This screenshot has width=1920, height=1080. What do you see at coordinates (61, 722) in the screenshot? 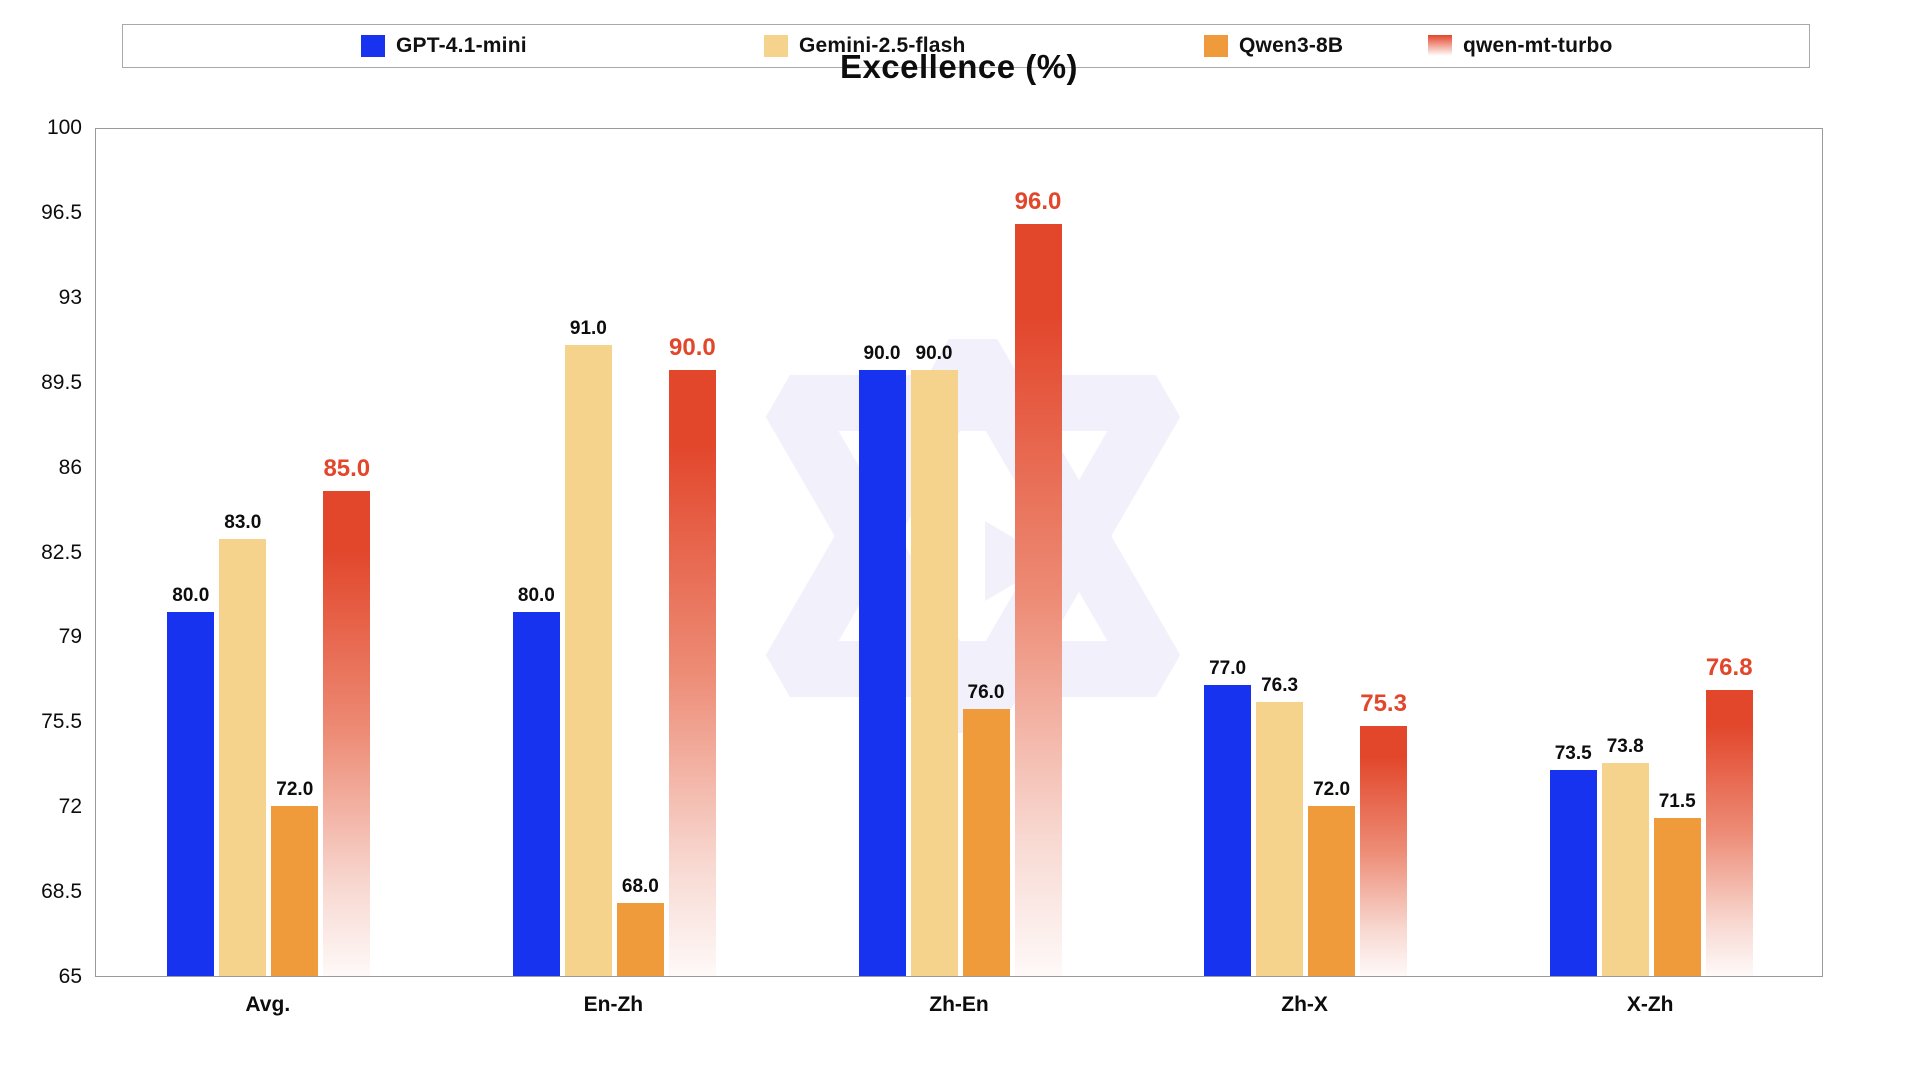
I see `y-tick-label: 75.5` at bounding box center [61, 722].